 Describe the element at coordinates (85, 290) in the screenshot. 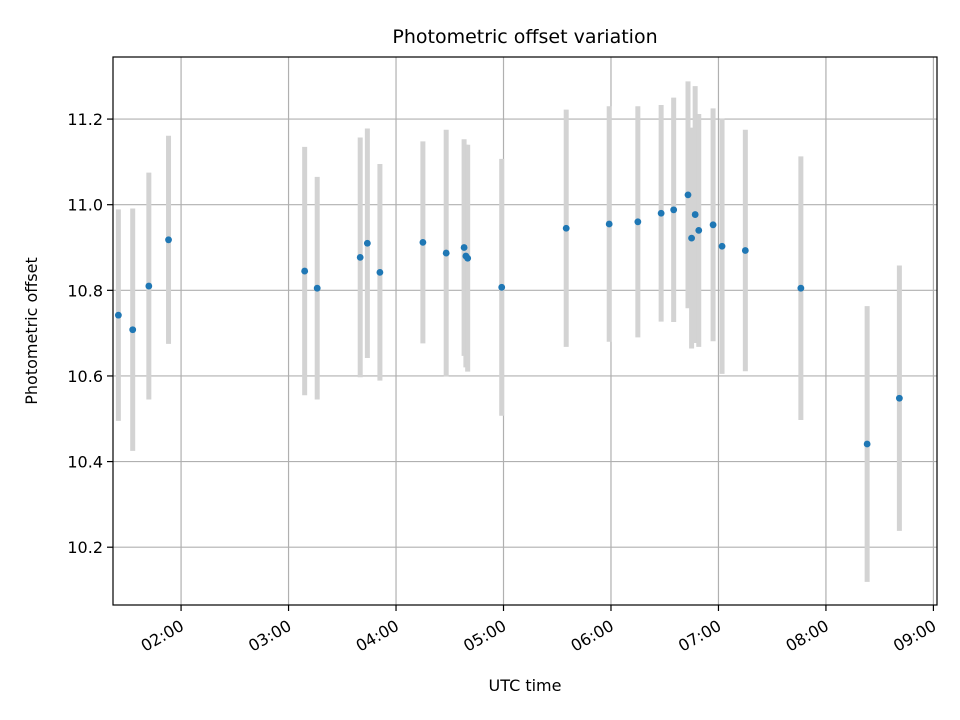

I see `y-tick-label: 10.8` at that location.